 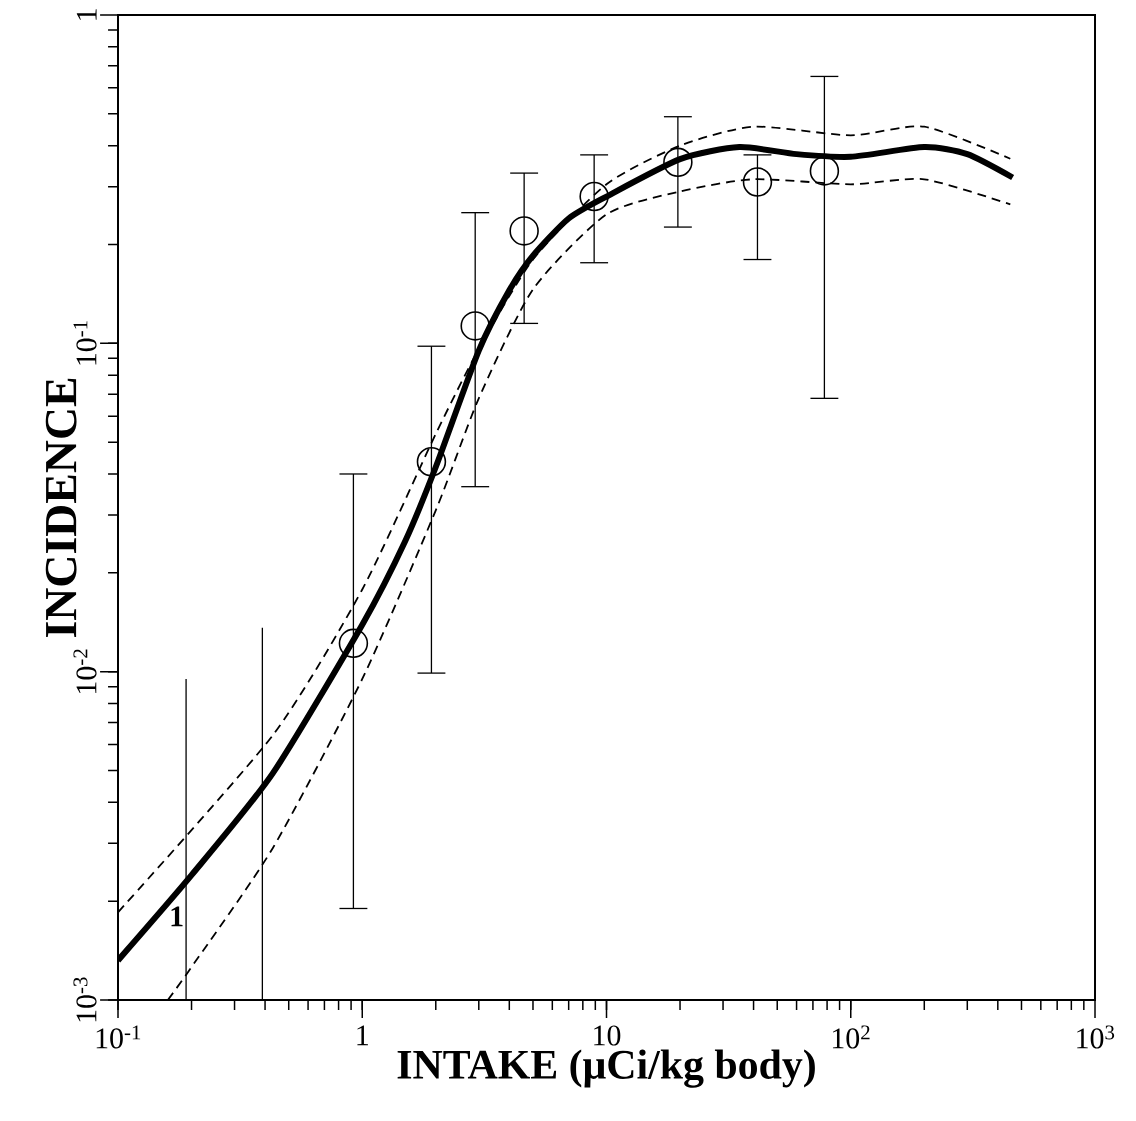 I want to click on y-tick-label: 1, so click(x=86, y=14).